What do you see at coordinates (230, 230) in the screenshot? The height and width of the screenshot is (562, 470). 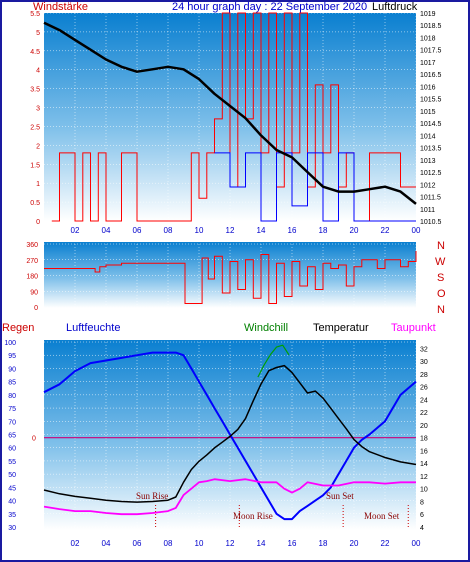 I see `x-tick-0-5: 12` at bounding box center [230, 230].